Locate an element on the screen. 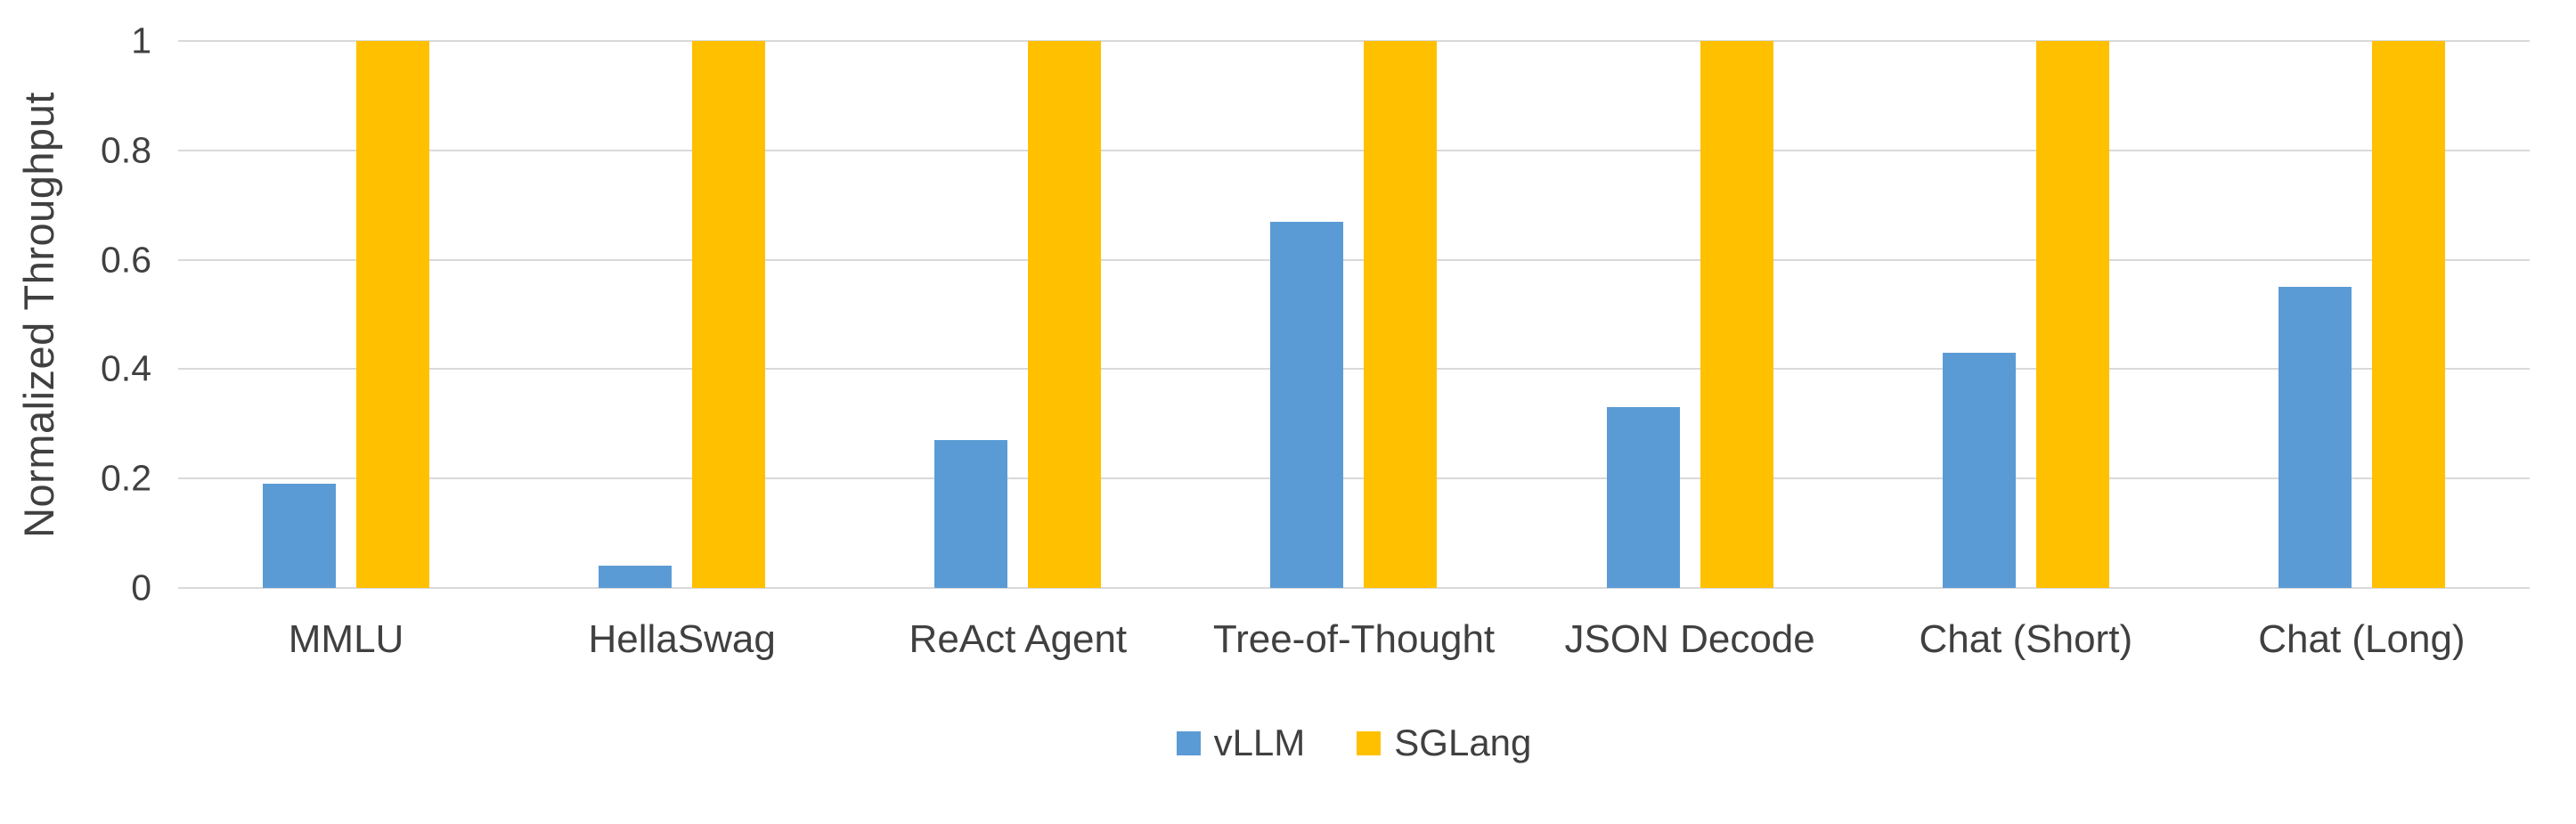  x-category-label: MMLU is located at coordinates (346, 639).